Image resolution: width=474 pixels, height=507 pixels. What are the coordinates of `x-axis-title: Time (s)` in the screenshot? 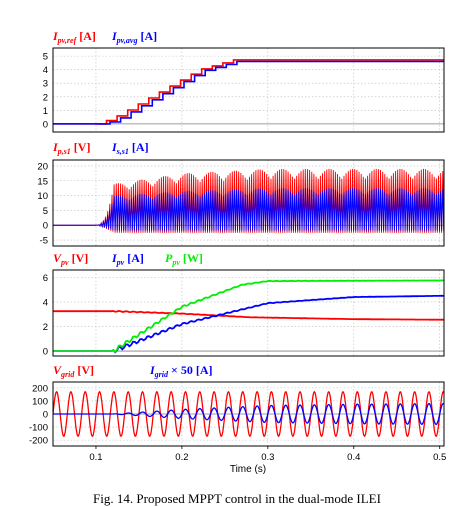 It's located at (248, 469).